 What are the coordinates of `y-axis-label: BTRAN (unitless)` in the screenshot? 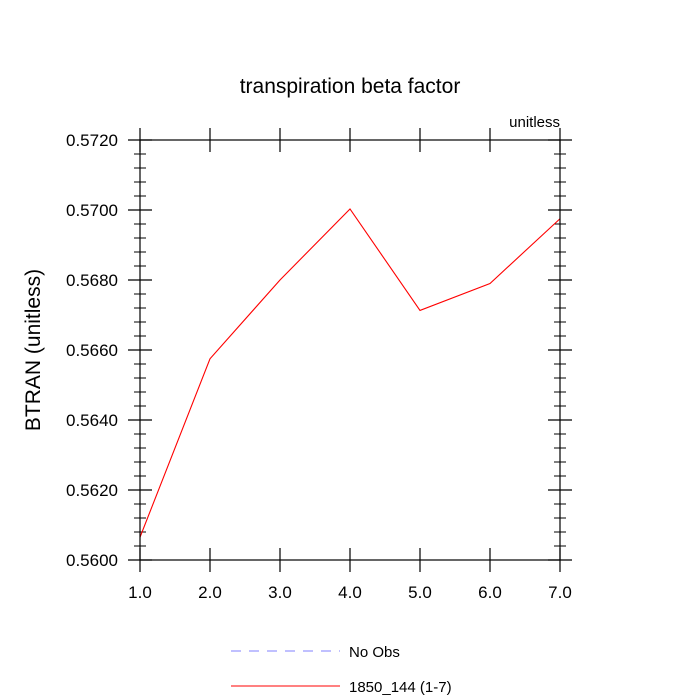 It's located at (33, 350).